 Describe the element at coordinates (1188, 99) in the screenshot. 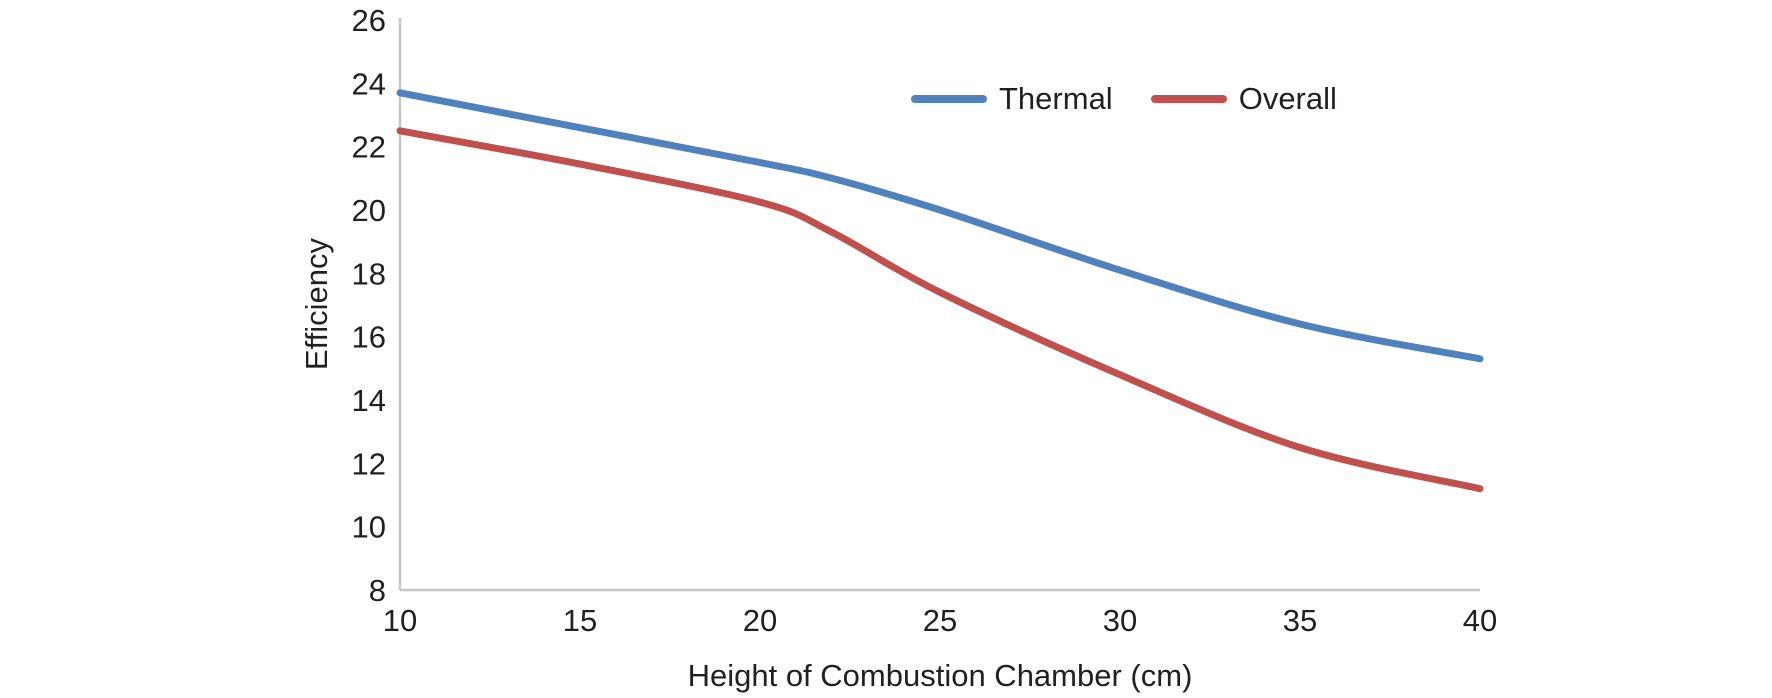

I see `overall-line-swatch-icon` at that location.